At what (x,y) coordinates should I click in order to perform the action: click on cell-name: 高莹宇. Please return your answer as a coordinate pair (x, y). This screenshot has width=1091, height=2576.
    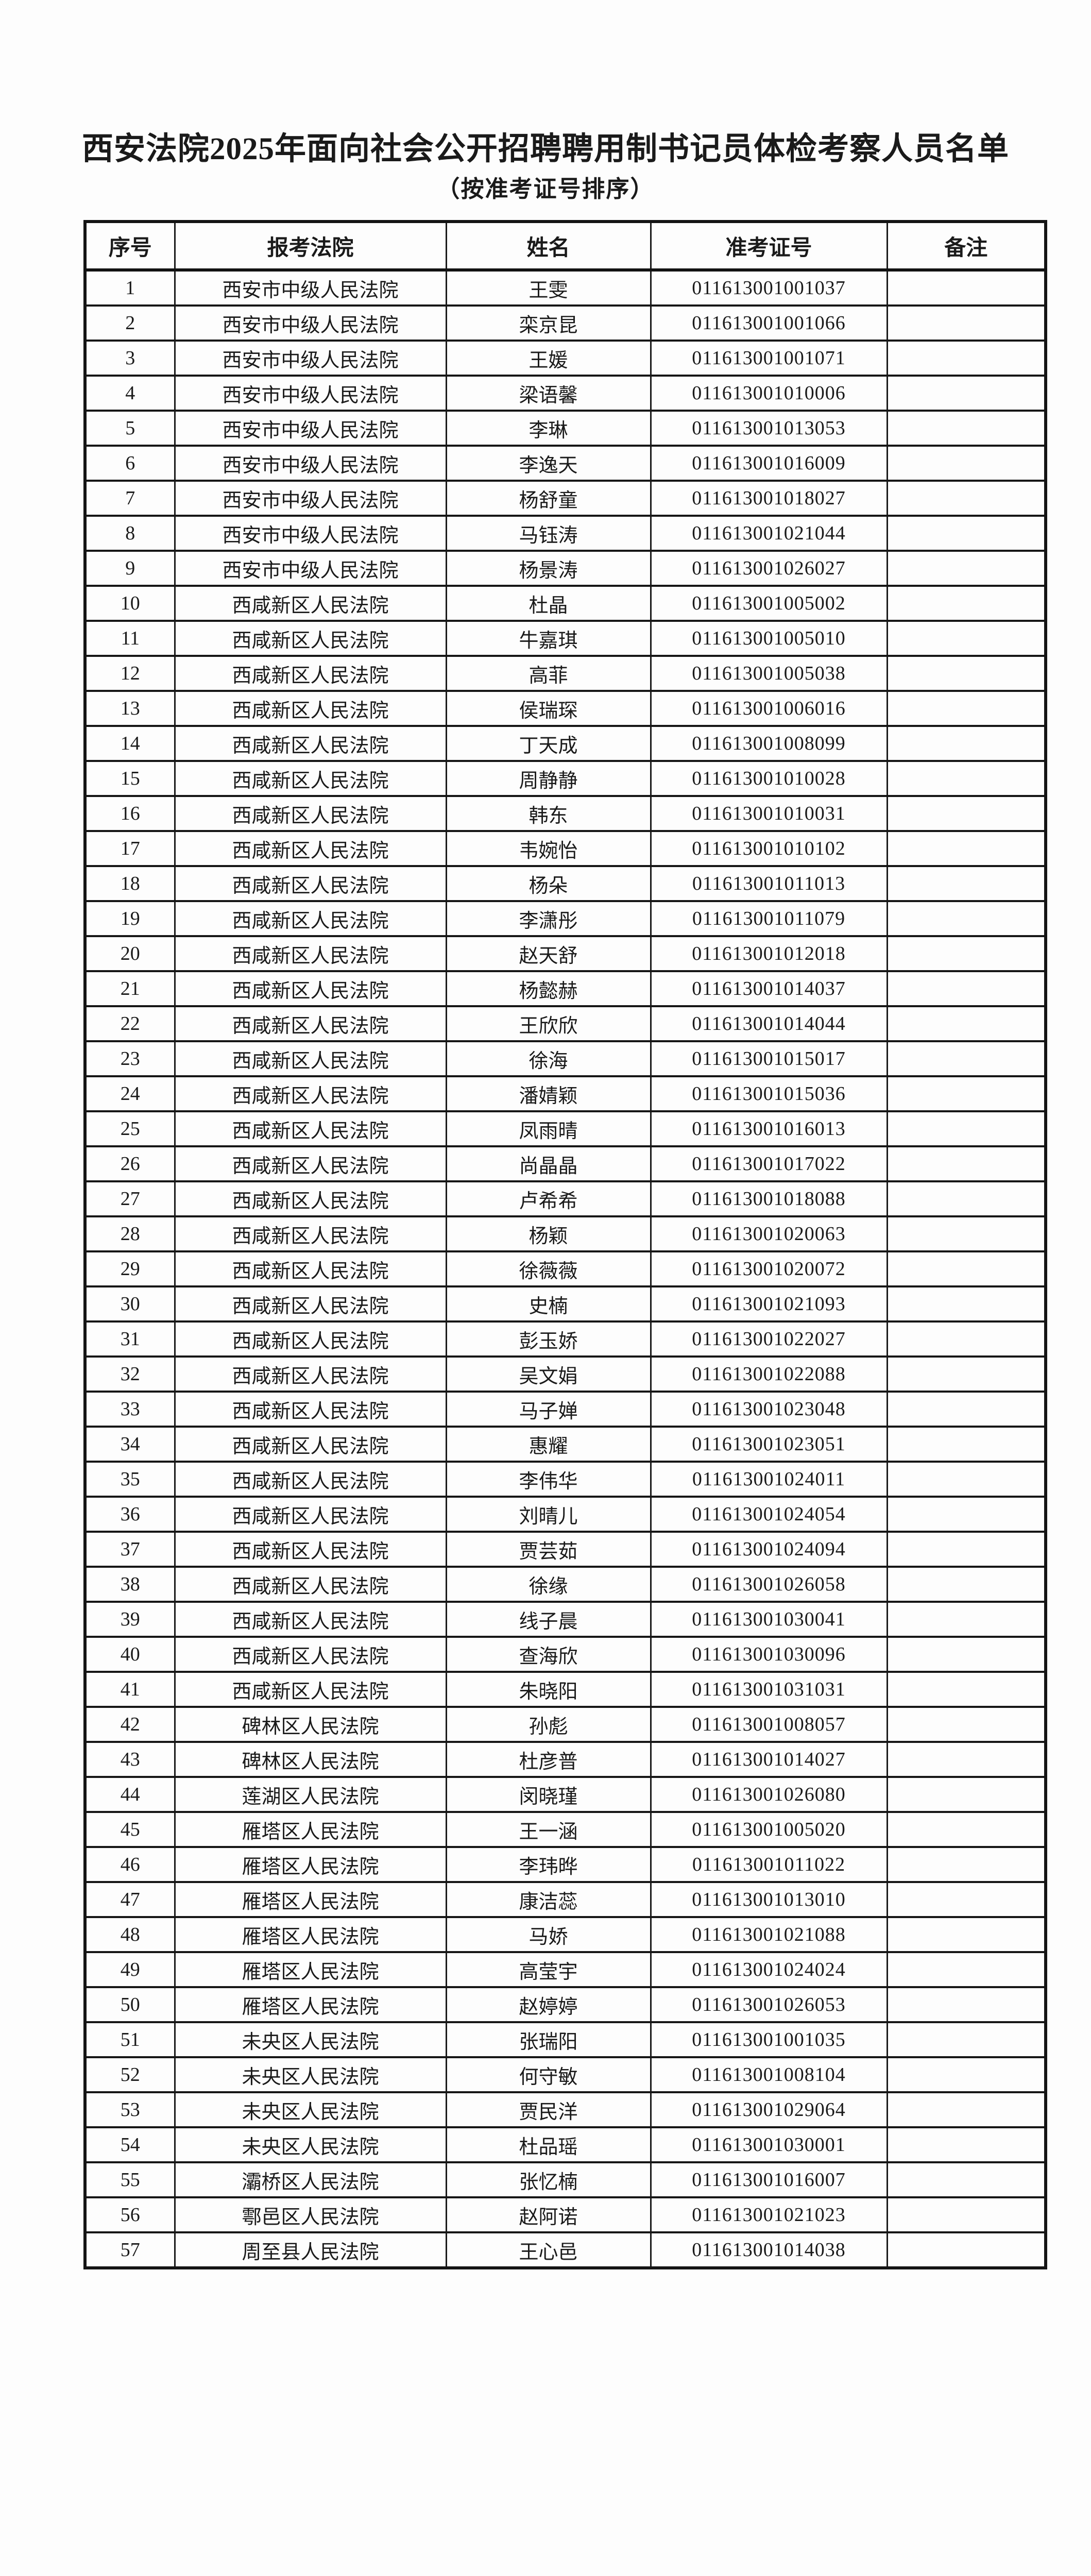
    Looking at the image, I should click on (548, 1969).